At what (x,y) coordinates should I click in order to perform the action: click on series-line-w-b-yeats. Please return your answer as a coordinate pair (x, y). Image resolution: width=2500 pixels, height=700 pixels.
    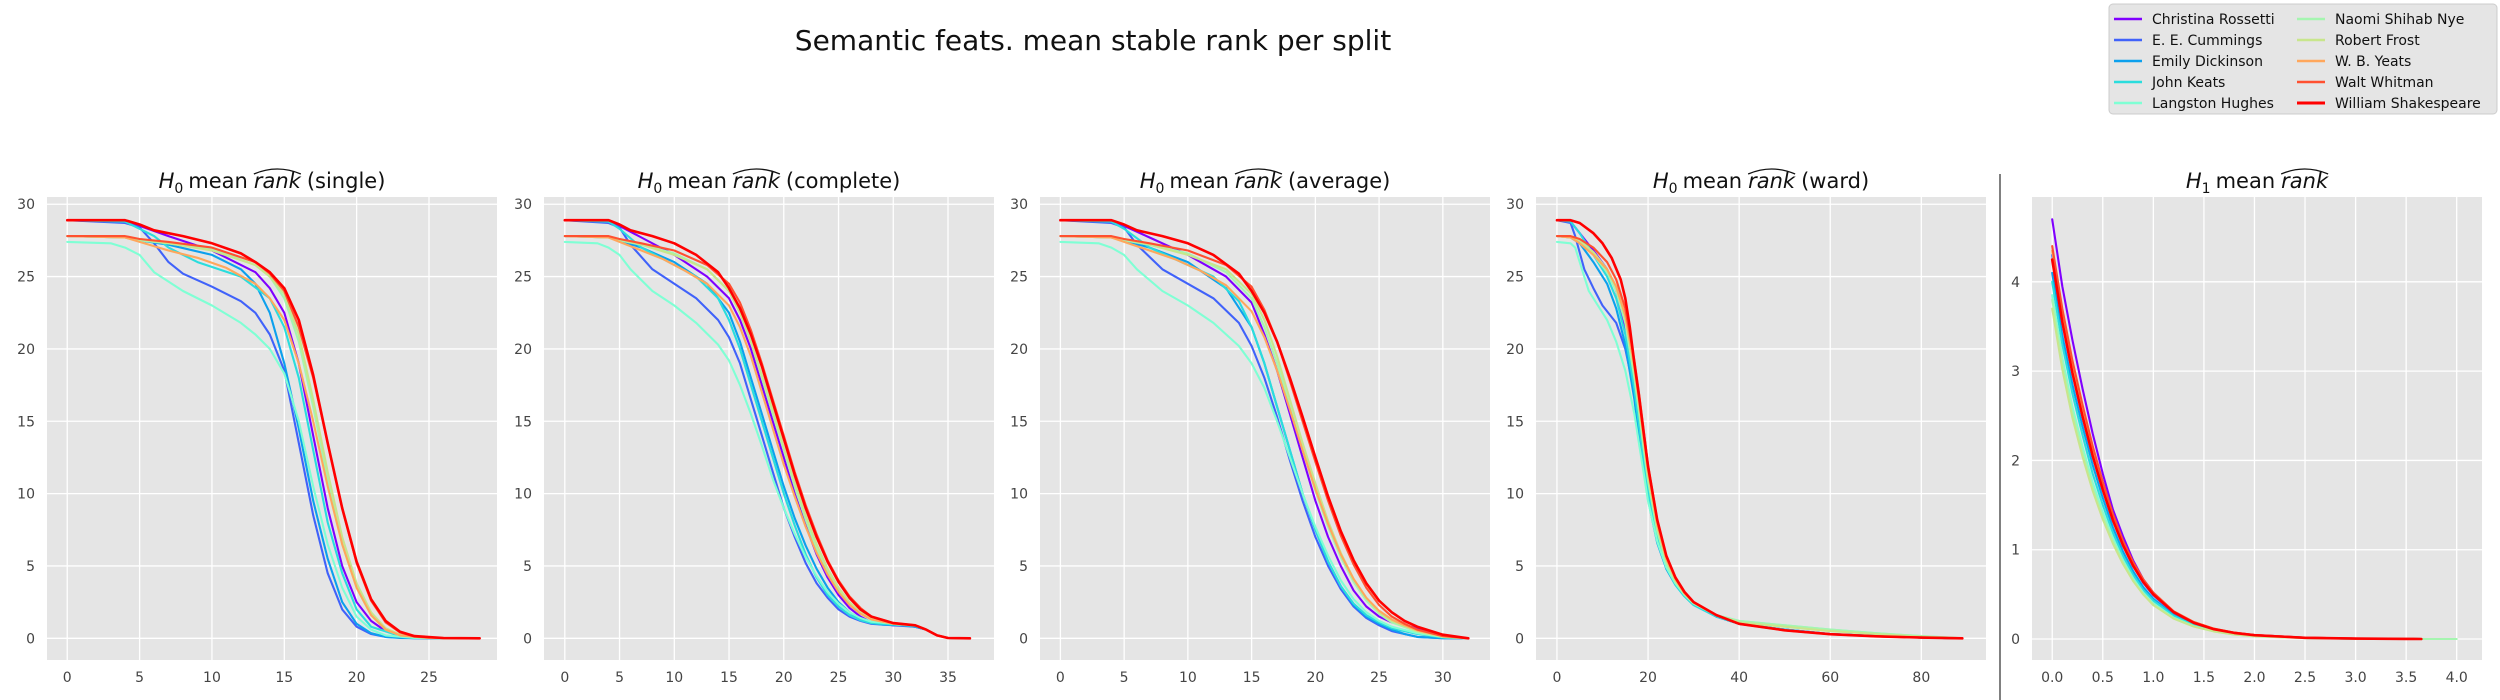
    Looking at the image, I should click on (273, 437).